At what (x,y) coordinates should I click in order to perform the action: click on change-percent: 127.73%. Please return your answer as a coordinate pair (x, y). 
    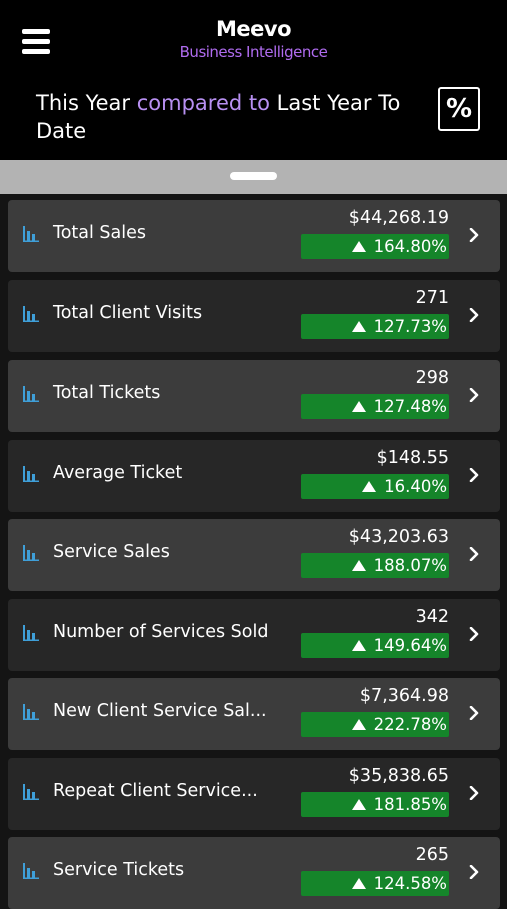
    Looking at the image, I should click on (410, 326).